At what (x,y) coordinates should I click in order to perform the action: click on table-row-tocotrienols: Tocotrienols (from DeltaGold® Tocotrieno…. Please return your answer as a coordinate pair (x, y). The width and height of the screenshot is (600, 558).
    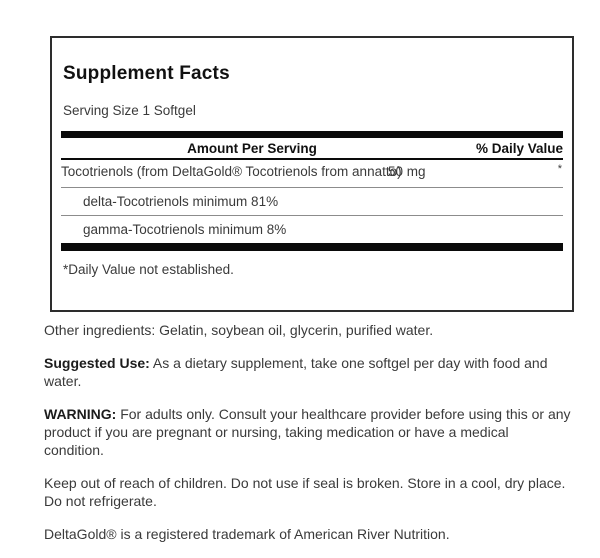
    Looking at the image, I should click on (312, 173).